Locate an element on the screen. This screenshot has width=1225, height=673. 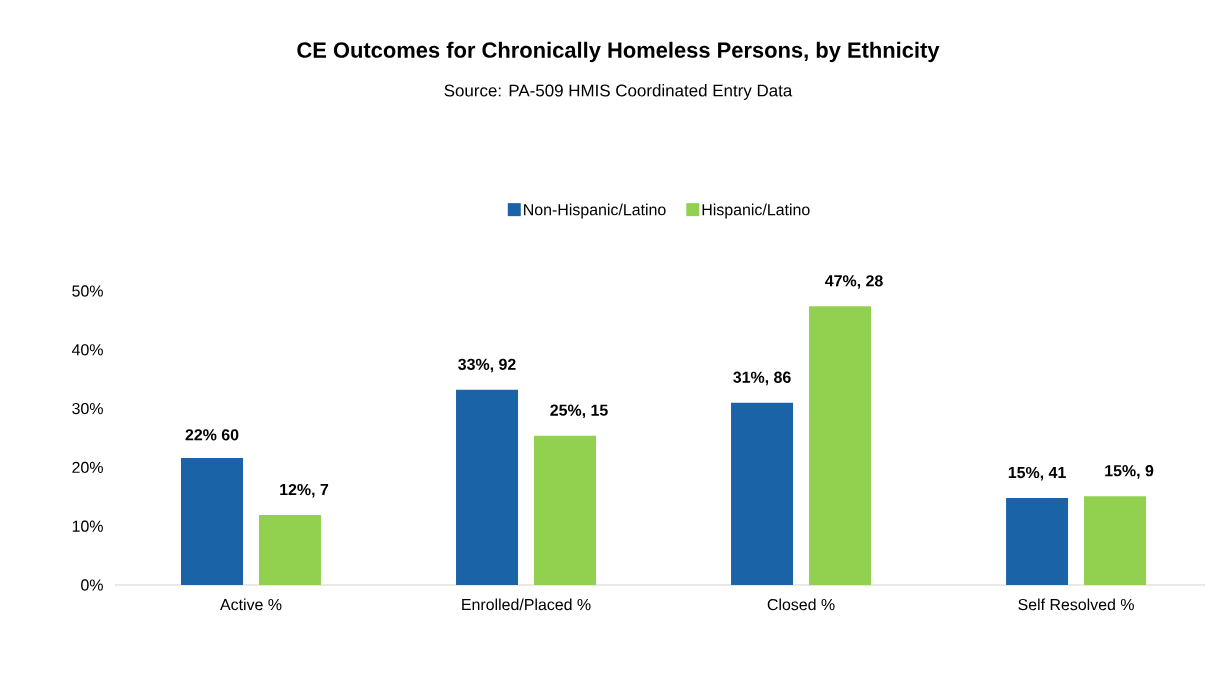
data-label: 15%, 41 is located at coordinates (1037, 473).